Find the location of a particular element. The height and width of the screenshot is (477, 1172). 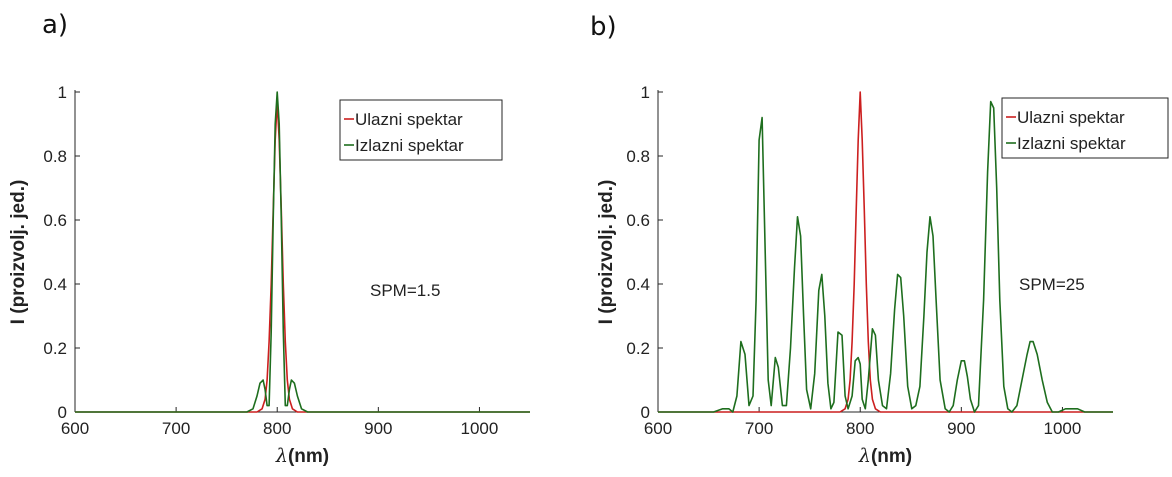

panel-label: b) is located at coordinates (603, 27).